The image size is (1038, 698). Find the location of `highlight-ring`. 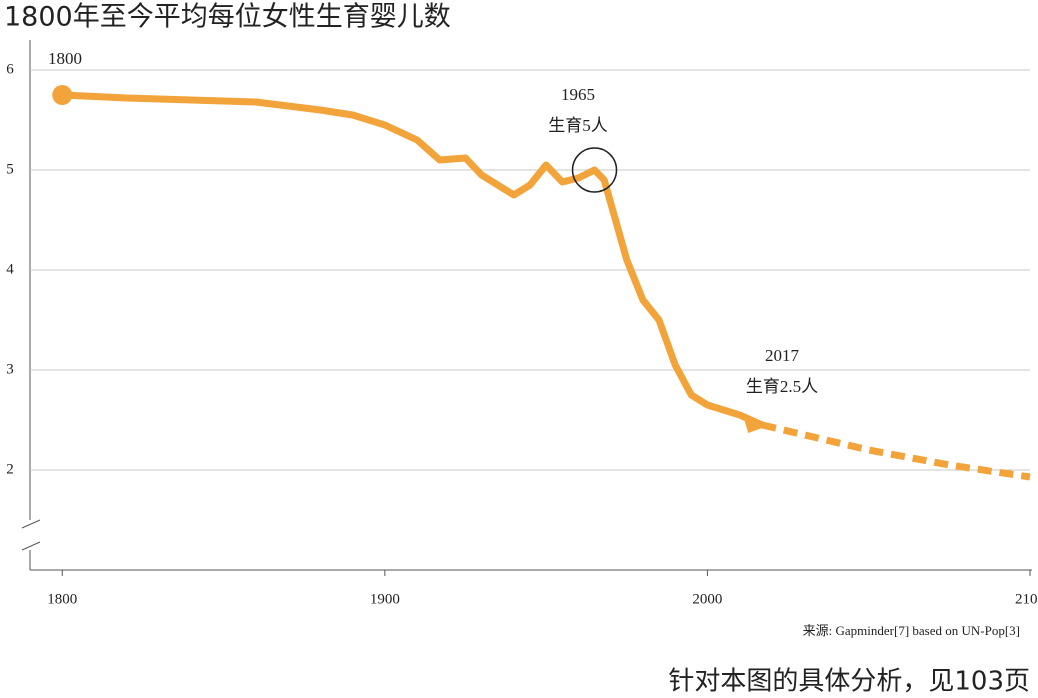

highlight-ring is located at coordinates (594, 170).